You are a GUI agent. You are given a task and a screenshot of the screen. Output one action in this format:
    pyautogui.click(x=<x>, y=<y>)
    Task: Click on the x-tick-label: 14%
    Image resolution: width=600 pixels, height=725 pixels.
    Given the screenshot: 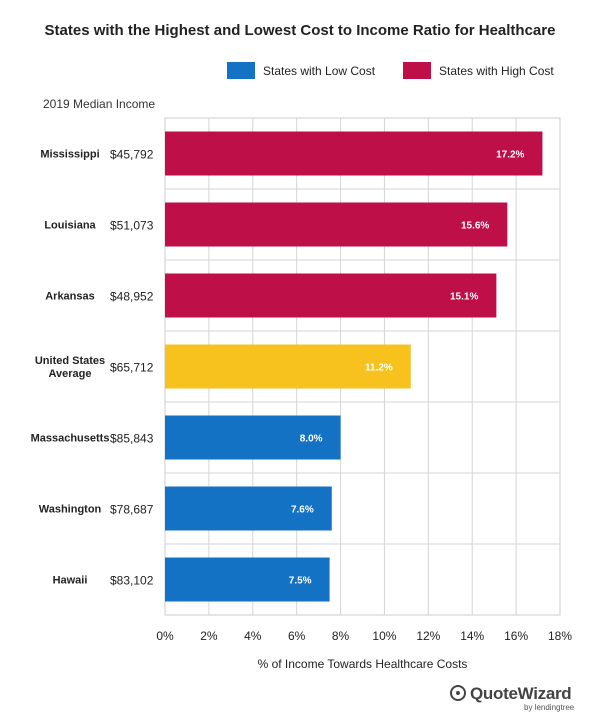 What is the action you would take?
    pyautogui.click(x=472, y=636)
    